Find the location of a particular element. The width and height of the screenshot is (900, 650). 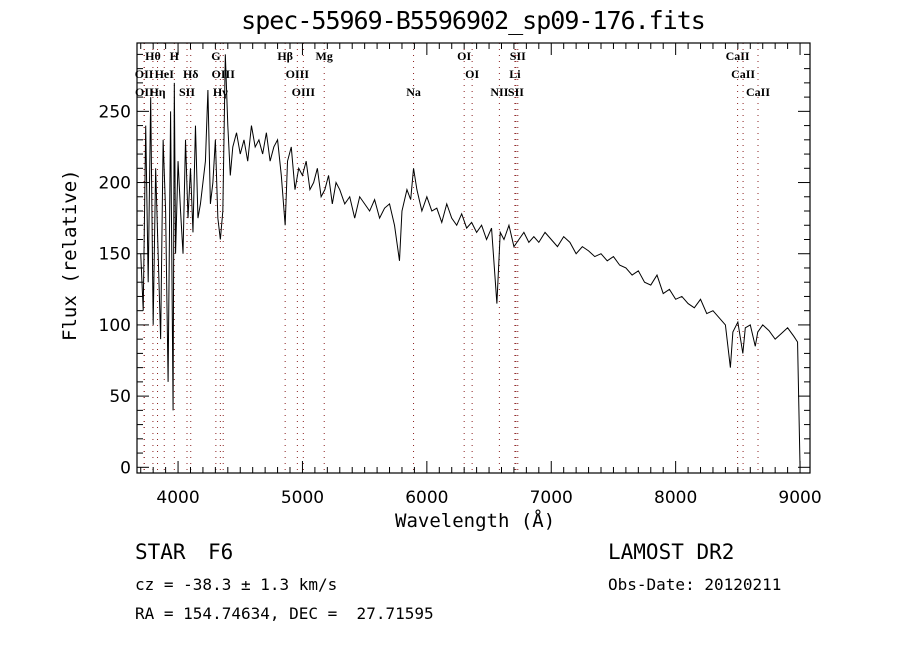

spectral-line-label: Hη is located at coordinates (157, 92).